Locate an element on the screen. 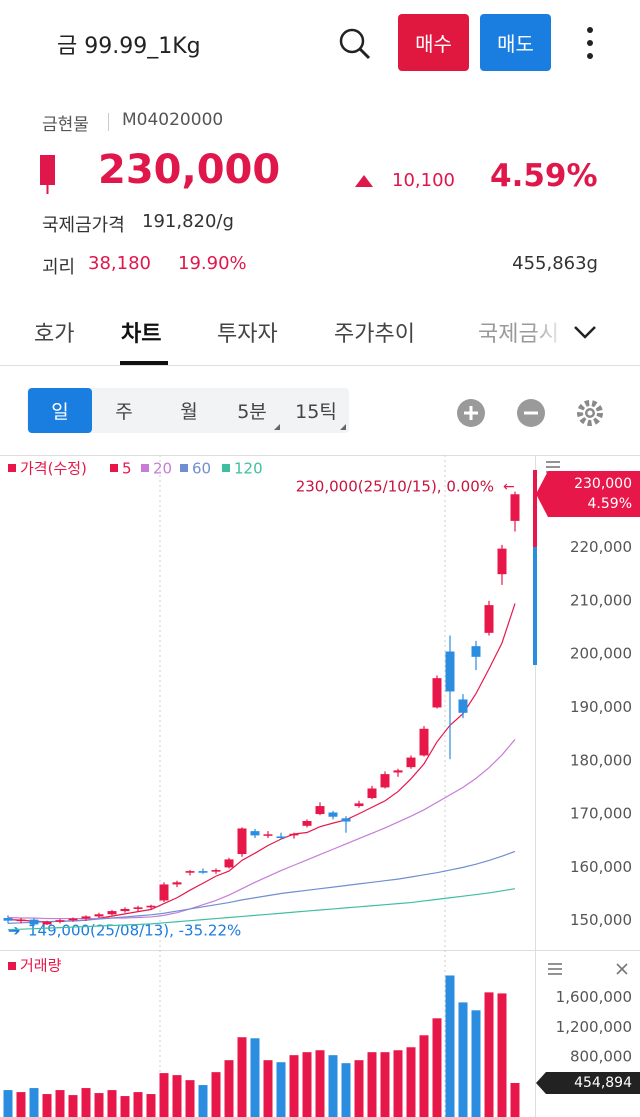 Image resolution: width=640 pixels, height=1117 pixels. buy-button: 매수 is located at coordinates (433, 42).